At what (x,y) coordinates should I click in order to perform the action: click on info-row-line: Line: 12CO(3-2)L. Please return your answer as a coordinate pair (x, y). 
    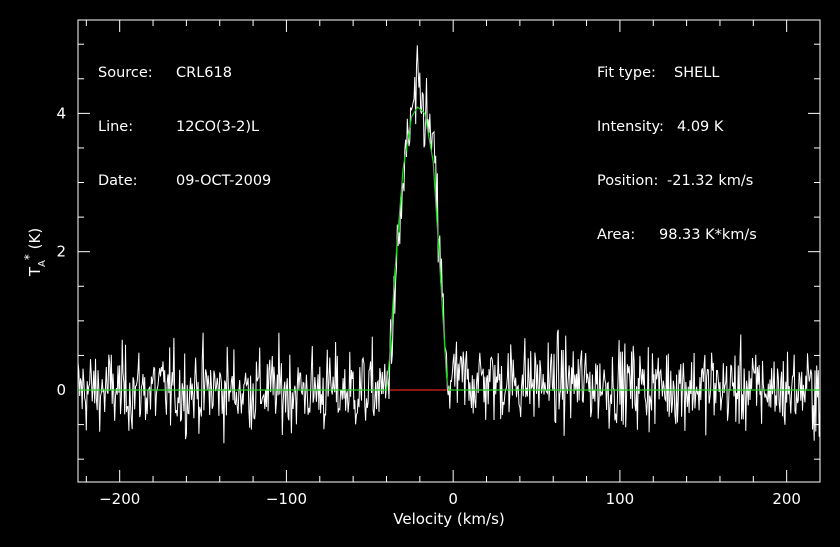
    Looking at the image, I should click on (184, 132).